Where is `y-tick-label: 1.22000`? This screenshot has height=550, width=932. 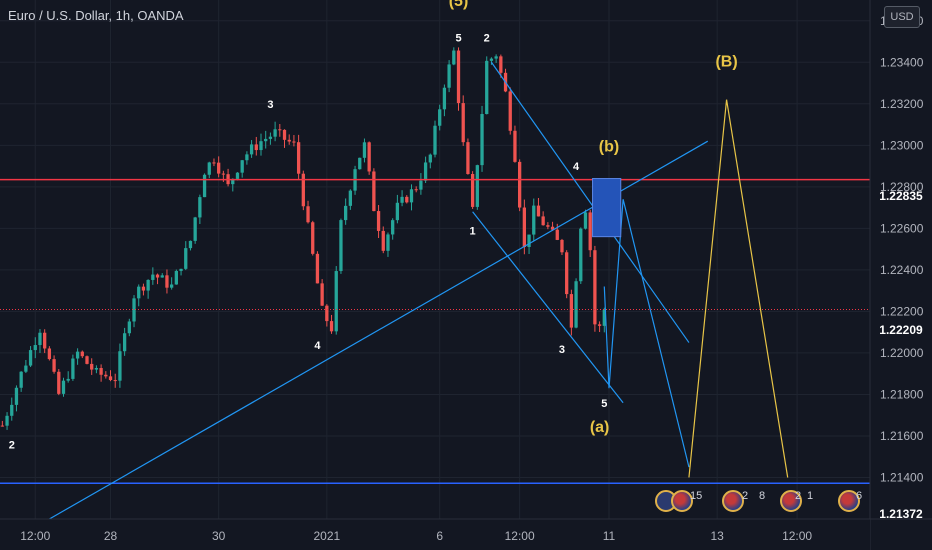
y-tick-label: 1.22000 is located at coordinates (902, 353).